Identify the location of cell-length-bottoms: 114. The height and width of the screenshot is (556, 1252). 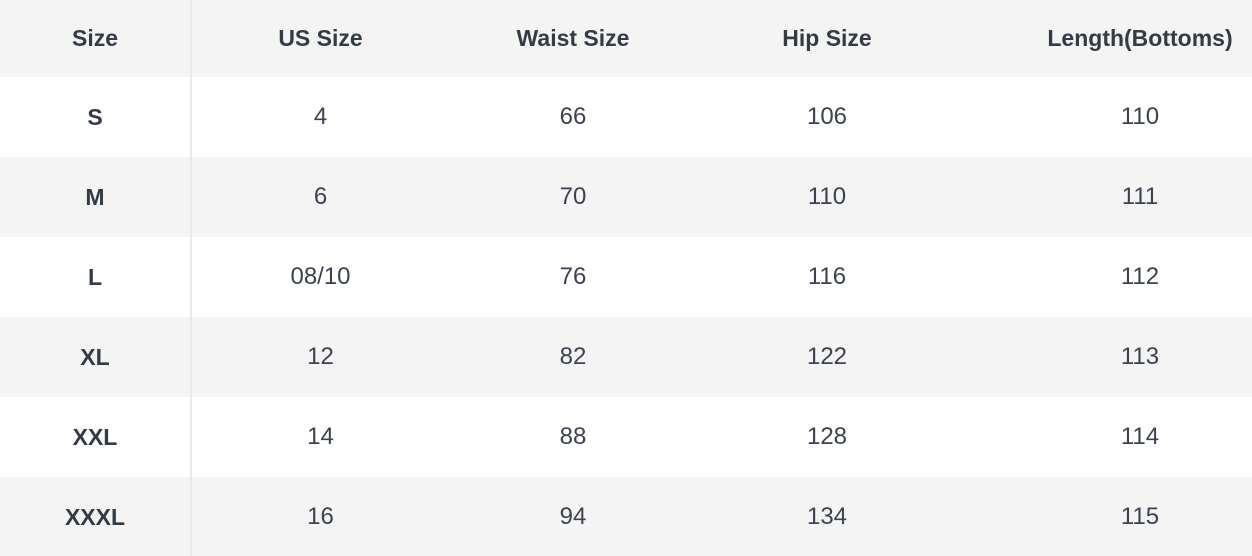
(1140, 436).